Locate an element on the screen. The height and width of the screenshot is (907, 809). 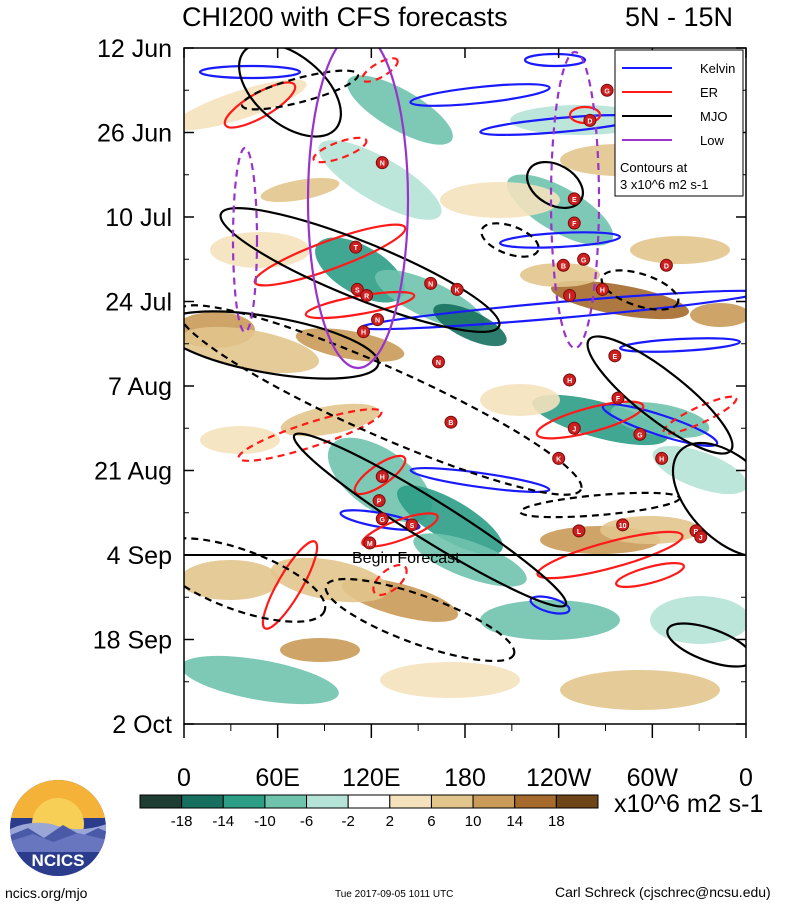
y-tick-label: 4 Sep is located at coordinates (139, 556).